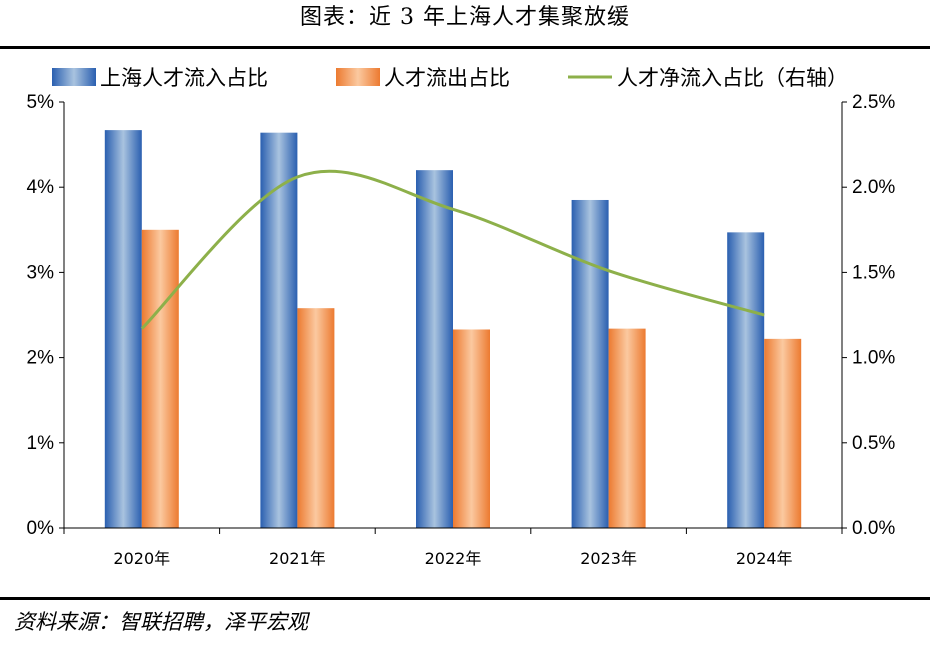 The image size is (930, 648). I want to click on y-right-tick-label: 1.5%, so click(873, 272).